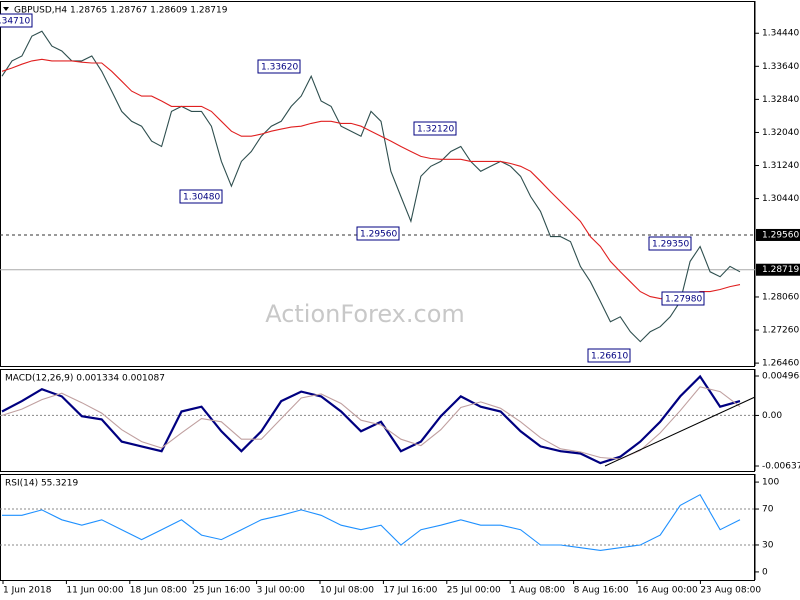 The width and height of the screenshot is (800, 600). I want to click on annotation: 1.29350, so click(670, 245).